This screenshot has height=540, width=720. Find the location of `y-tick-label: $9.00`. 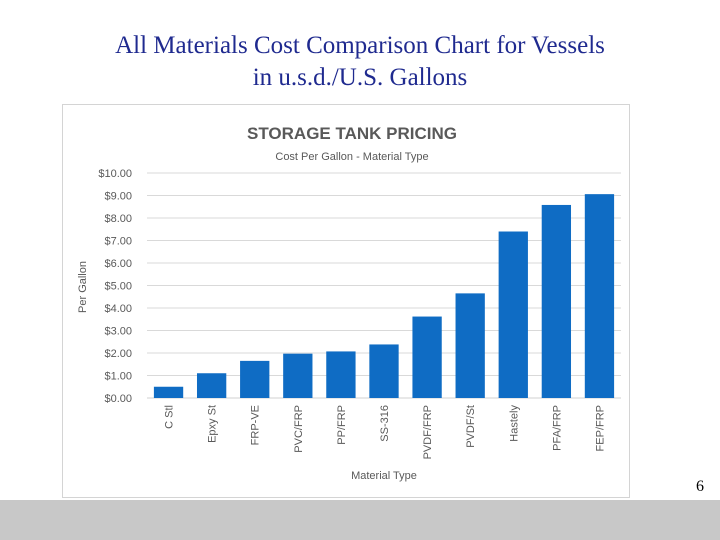

y-tick-label: $9.00 is located at coordinates (118, 197).